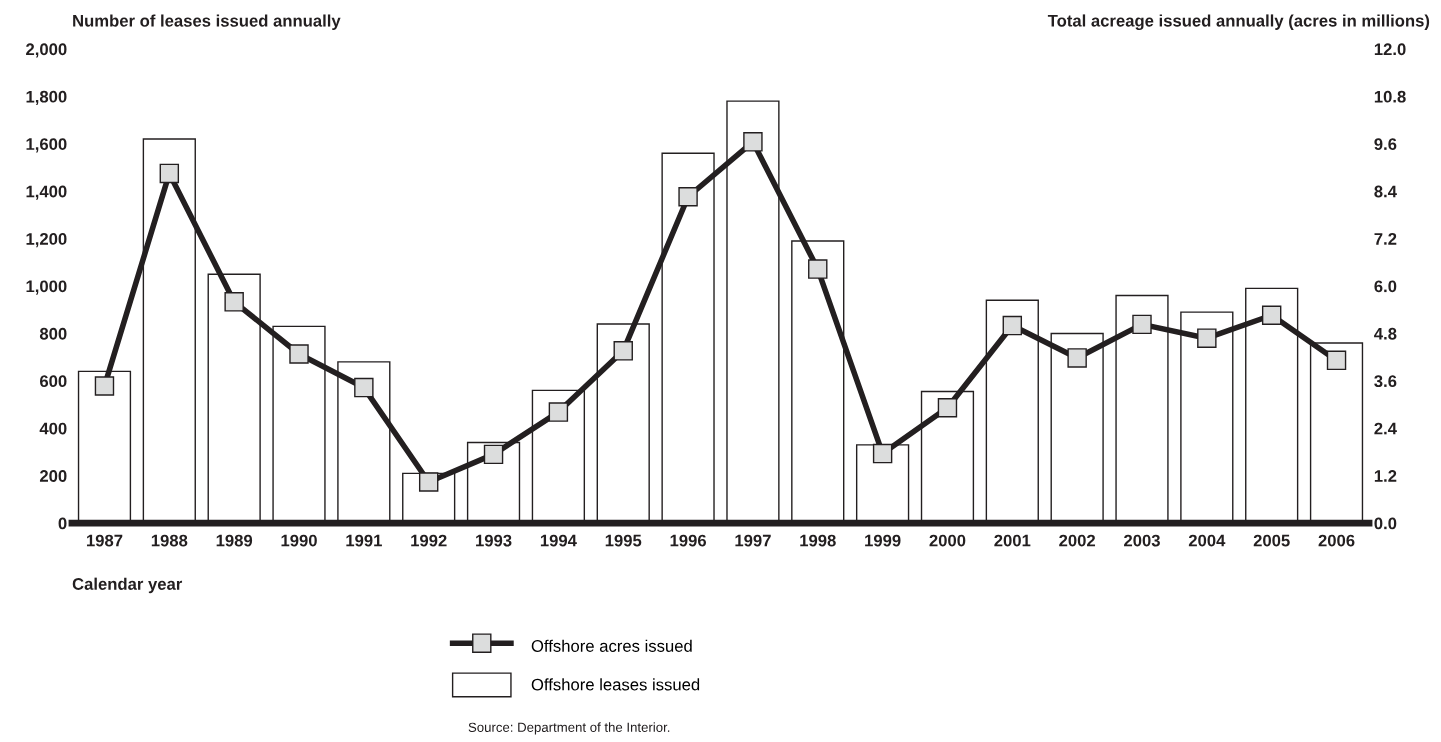  Describe the element at coordinates (46, 98) in the screenshot. I see `y-tick-label: 1,800` at that location.